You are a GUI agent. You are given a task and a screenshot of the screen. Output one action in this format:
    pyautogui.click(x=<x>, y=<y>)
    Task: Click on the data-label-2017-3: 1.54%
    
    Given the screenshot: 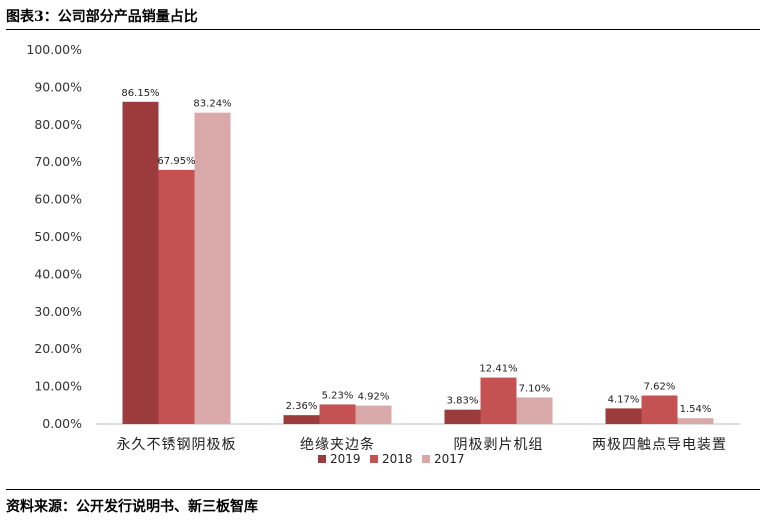 What is the action you would take?
    pyautogui.click(x=696, y=409)
    